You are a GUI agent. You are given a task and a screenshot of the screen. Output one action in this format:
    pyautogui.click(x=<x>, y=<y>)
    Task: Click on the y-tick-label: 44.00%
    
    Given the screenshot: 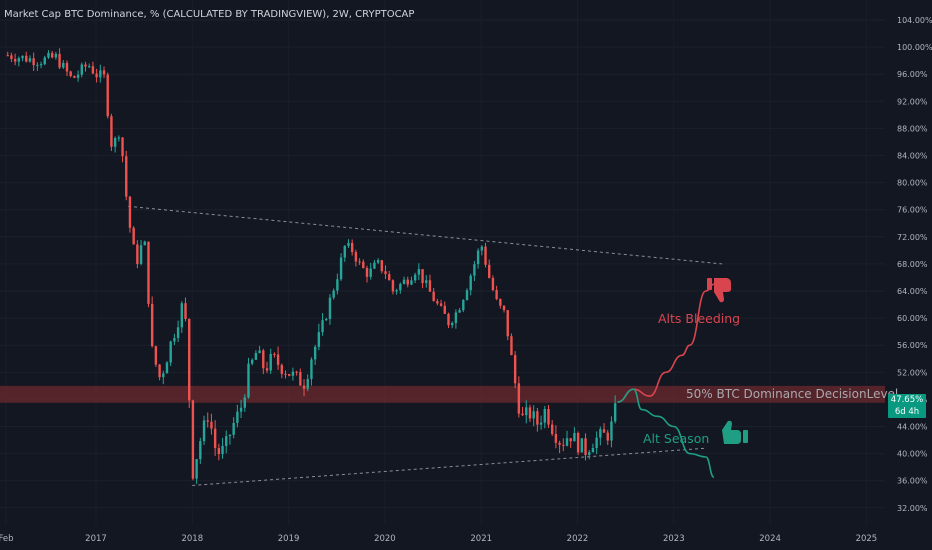 What is the action you would take?
    pyautogui.click(x=912, y=427)
    